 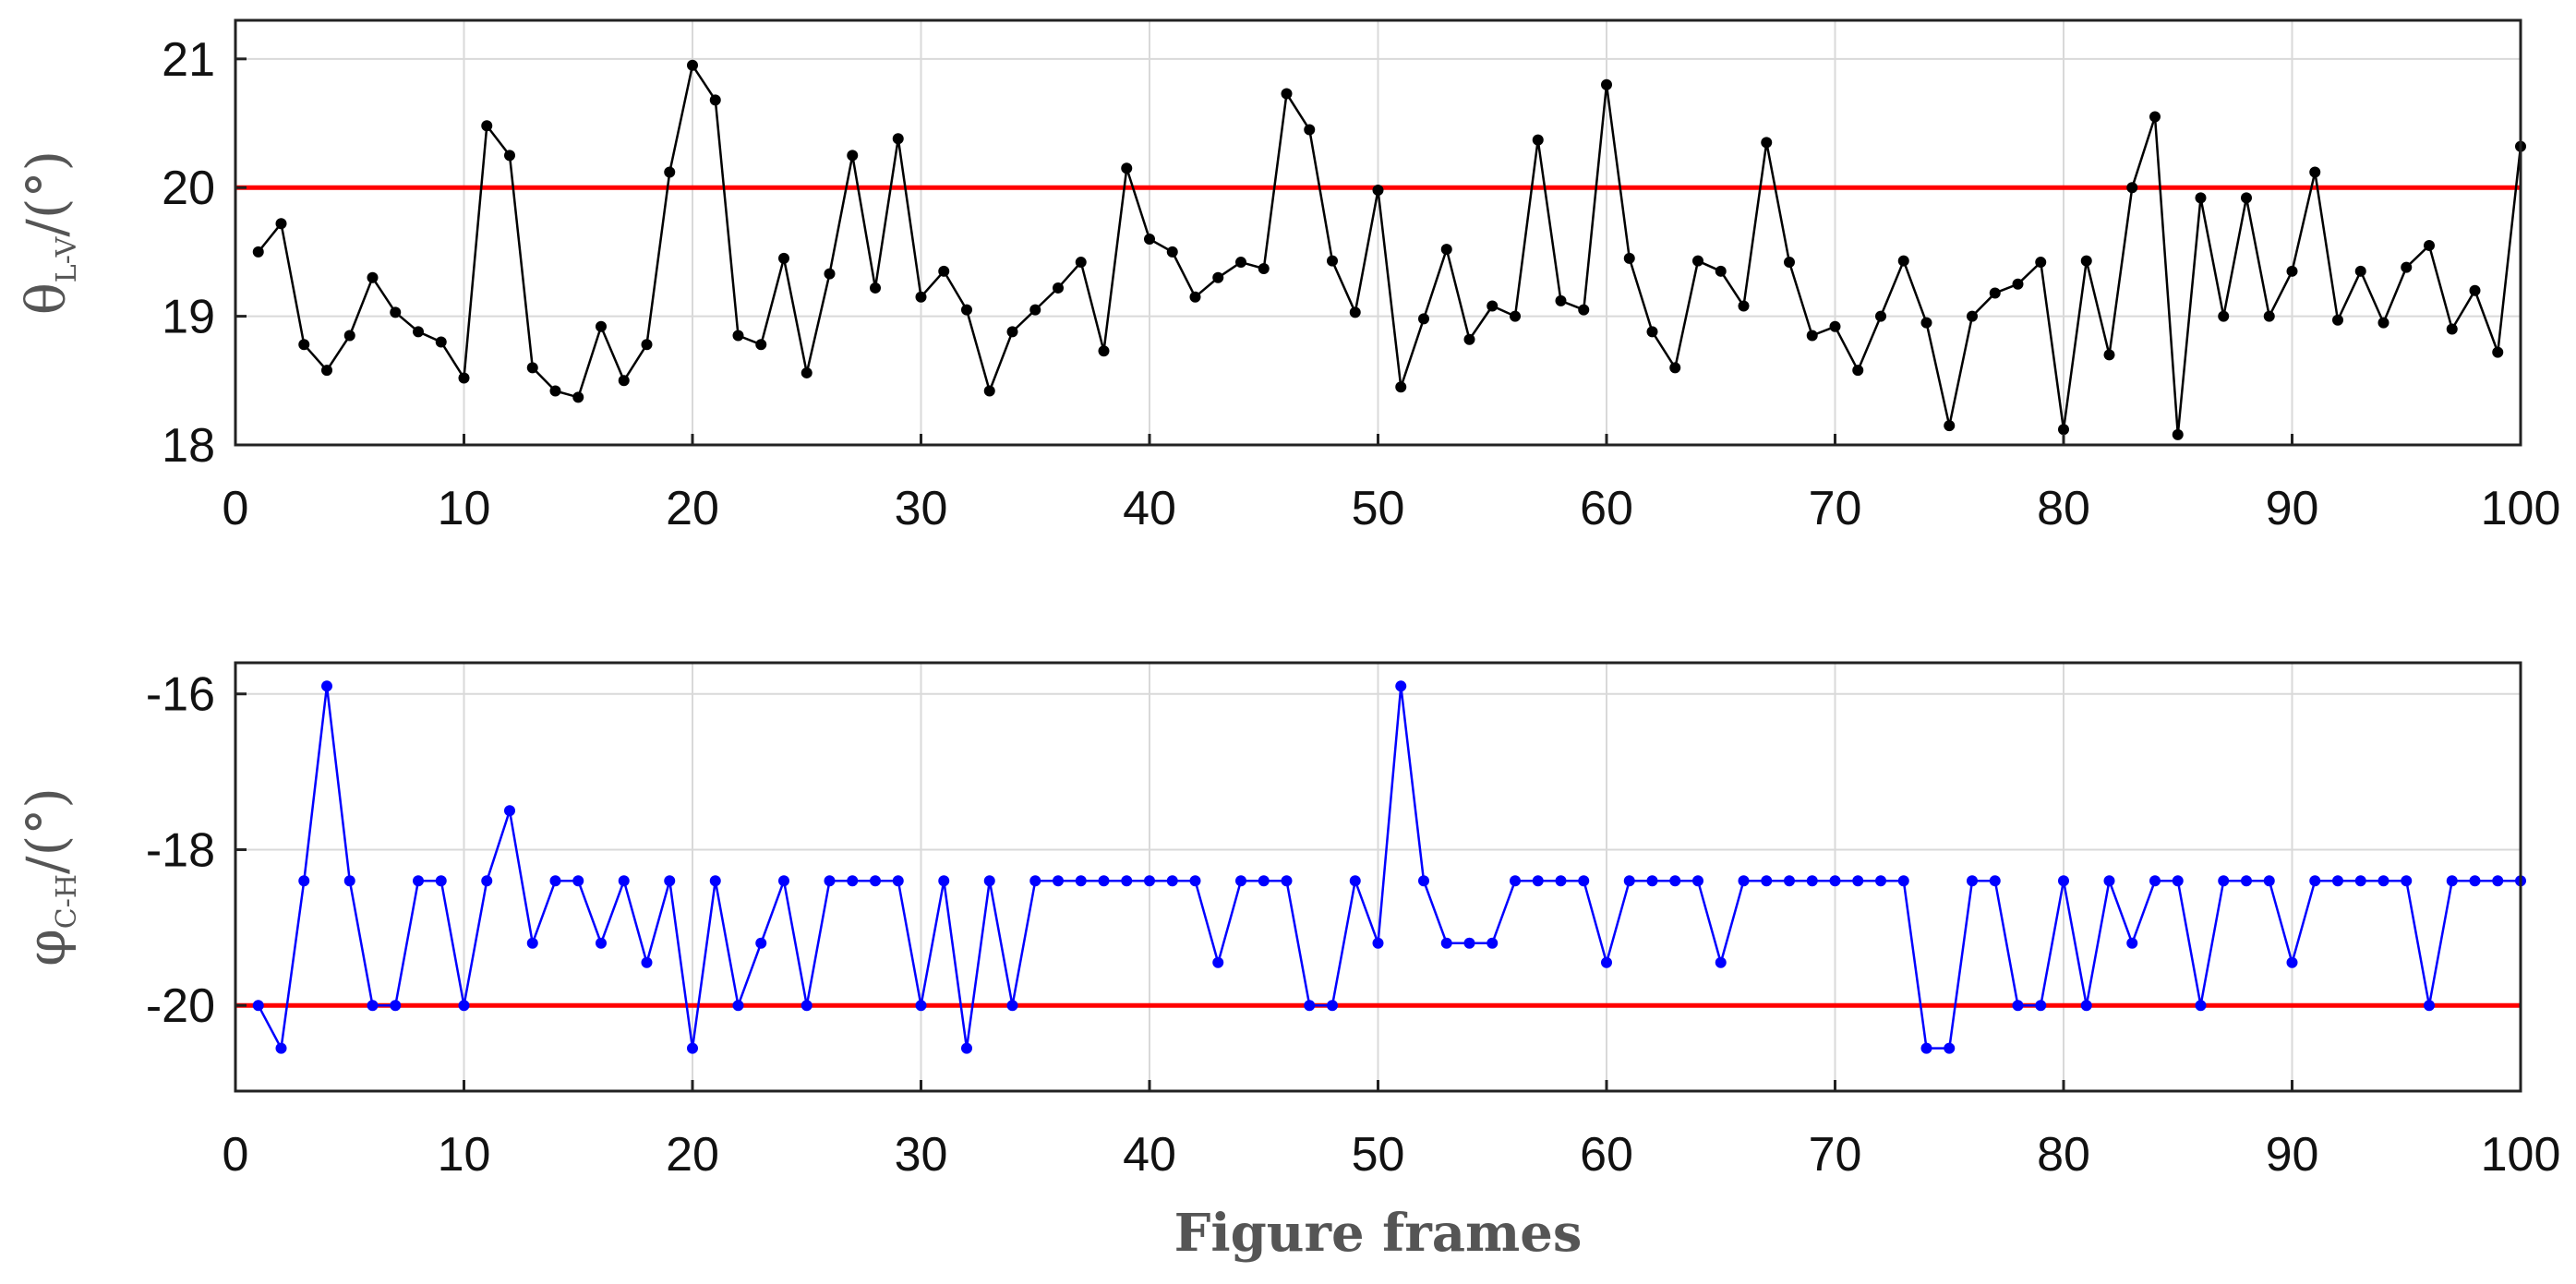 What do you see at coordinates (46, 298) in the screenshot?
I see `y-axis-label-symbol: θ` at bounding box center [46, 298].